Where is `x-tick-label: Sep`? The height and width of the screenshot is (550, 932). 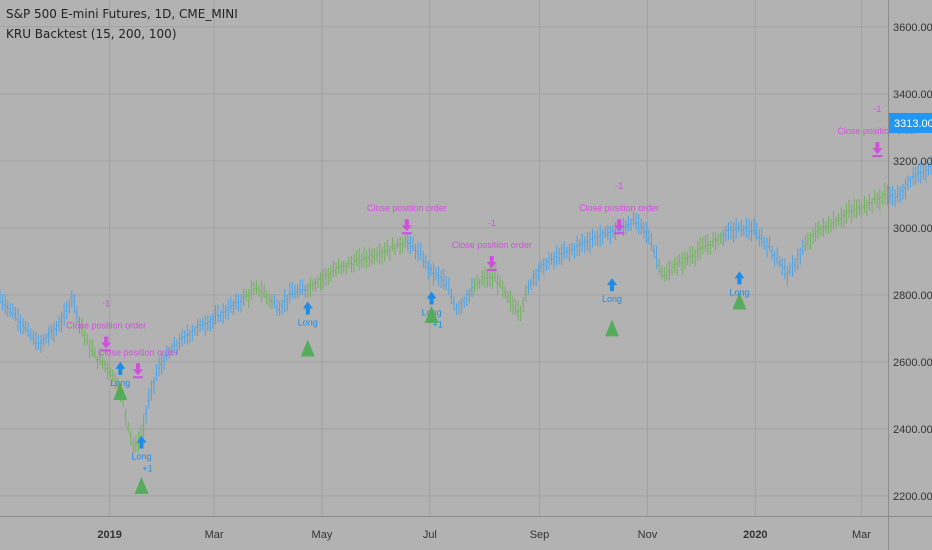
x-tick-label: Sep is located at coordinates (540, 535).